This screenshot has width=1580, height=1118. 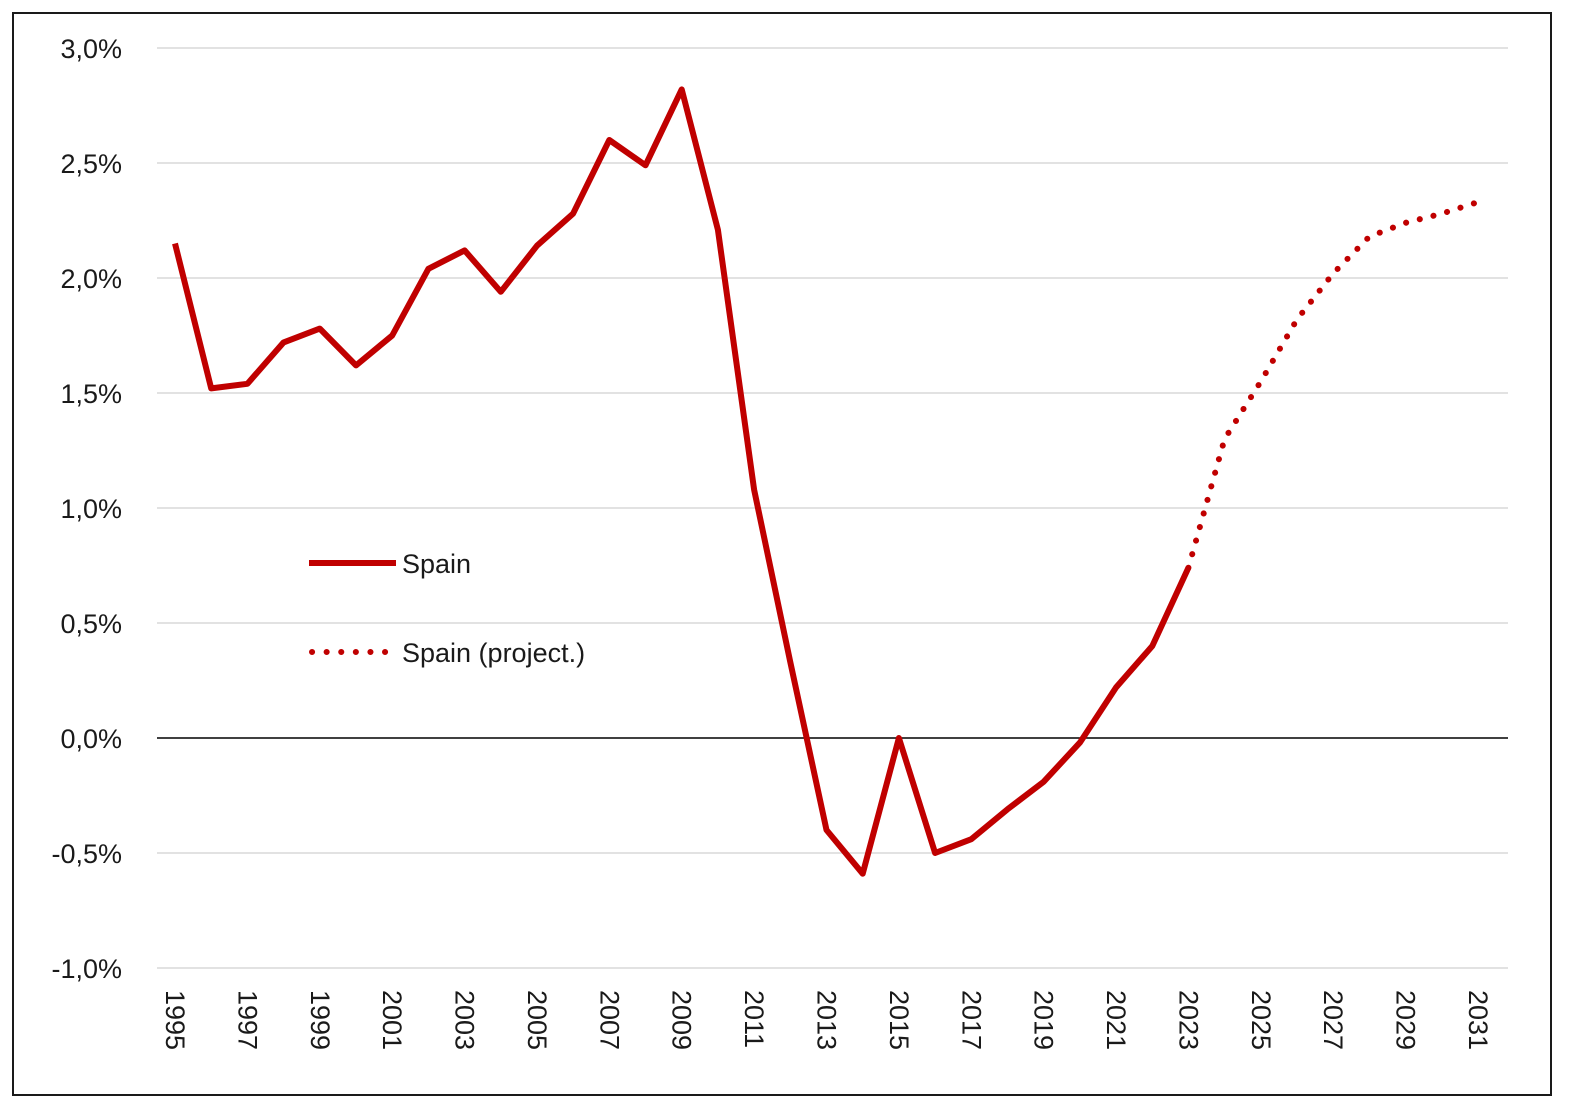 What do you see at coordinates (682, 1020) in the screenshot?
I see `x-tick-label: 2009` at bounding box center [682, 1020].